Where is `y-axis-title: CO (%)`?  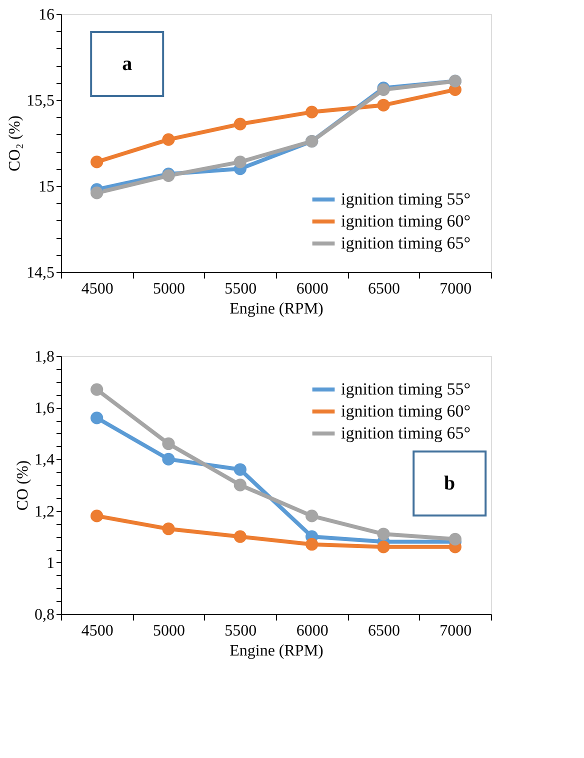
y-axis-title: CO (%) is located at coordinates (23, 485).